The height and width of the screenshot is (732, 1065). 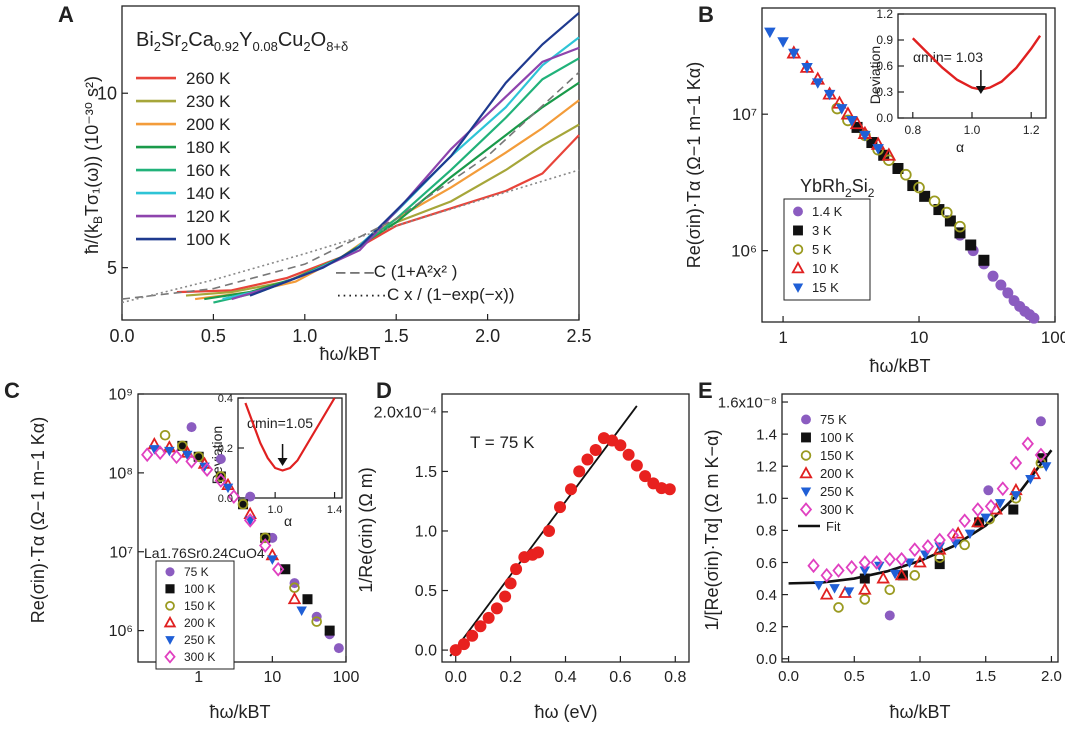 What do you see at coordinates (706, 14) in the screenshot?
I see `panel-label-b: B` at bounding box center [706, 14].